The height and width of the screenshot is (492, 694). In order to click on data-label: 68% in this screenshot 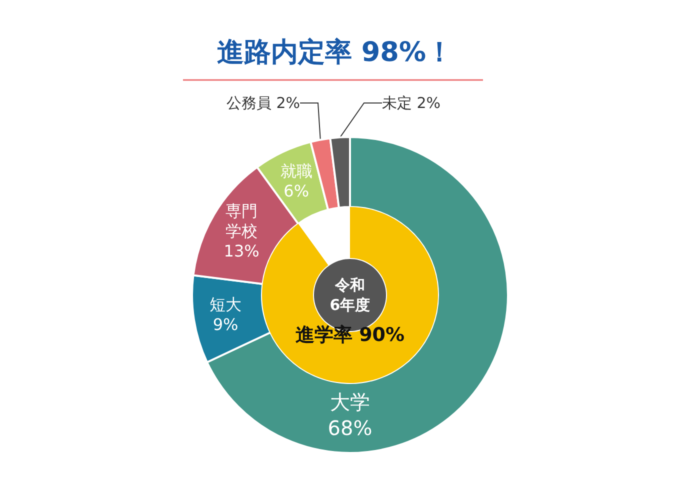, I will do `click(350, 428)`.